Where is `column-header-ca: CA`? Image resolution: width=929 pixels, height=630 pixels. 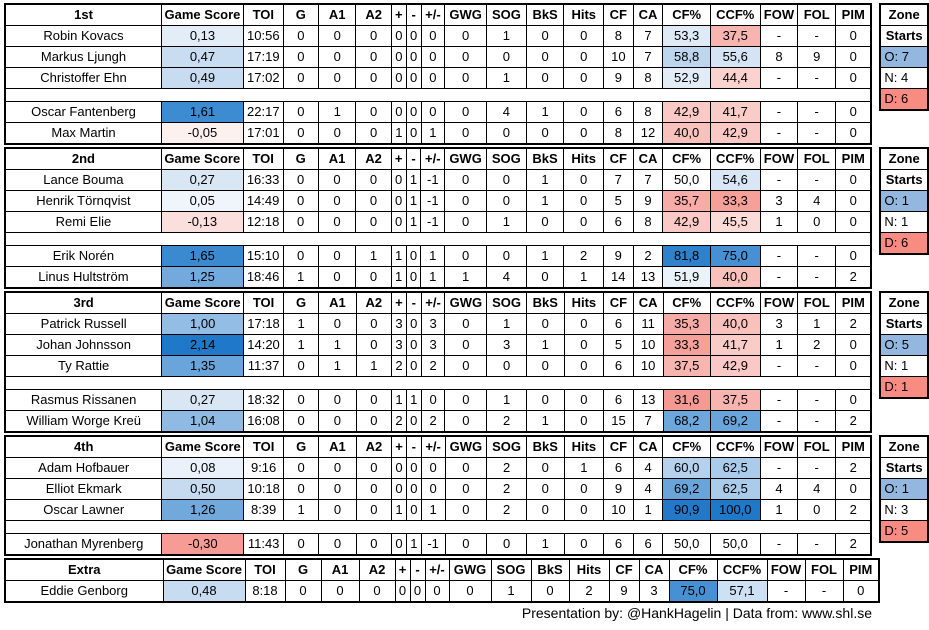 column-header-ca: CA is located at coordinates (648, 446).